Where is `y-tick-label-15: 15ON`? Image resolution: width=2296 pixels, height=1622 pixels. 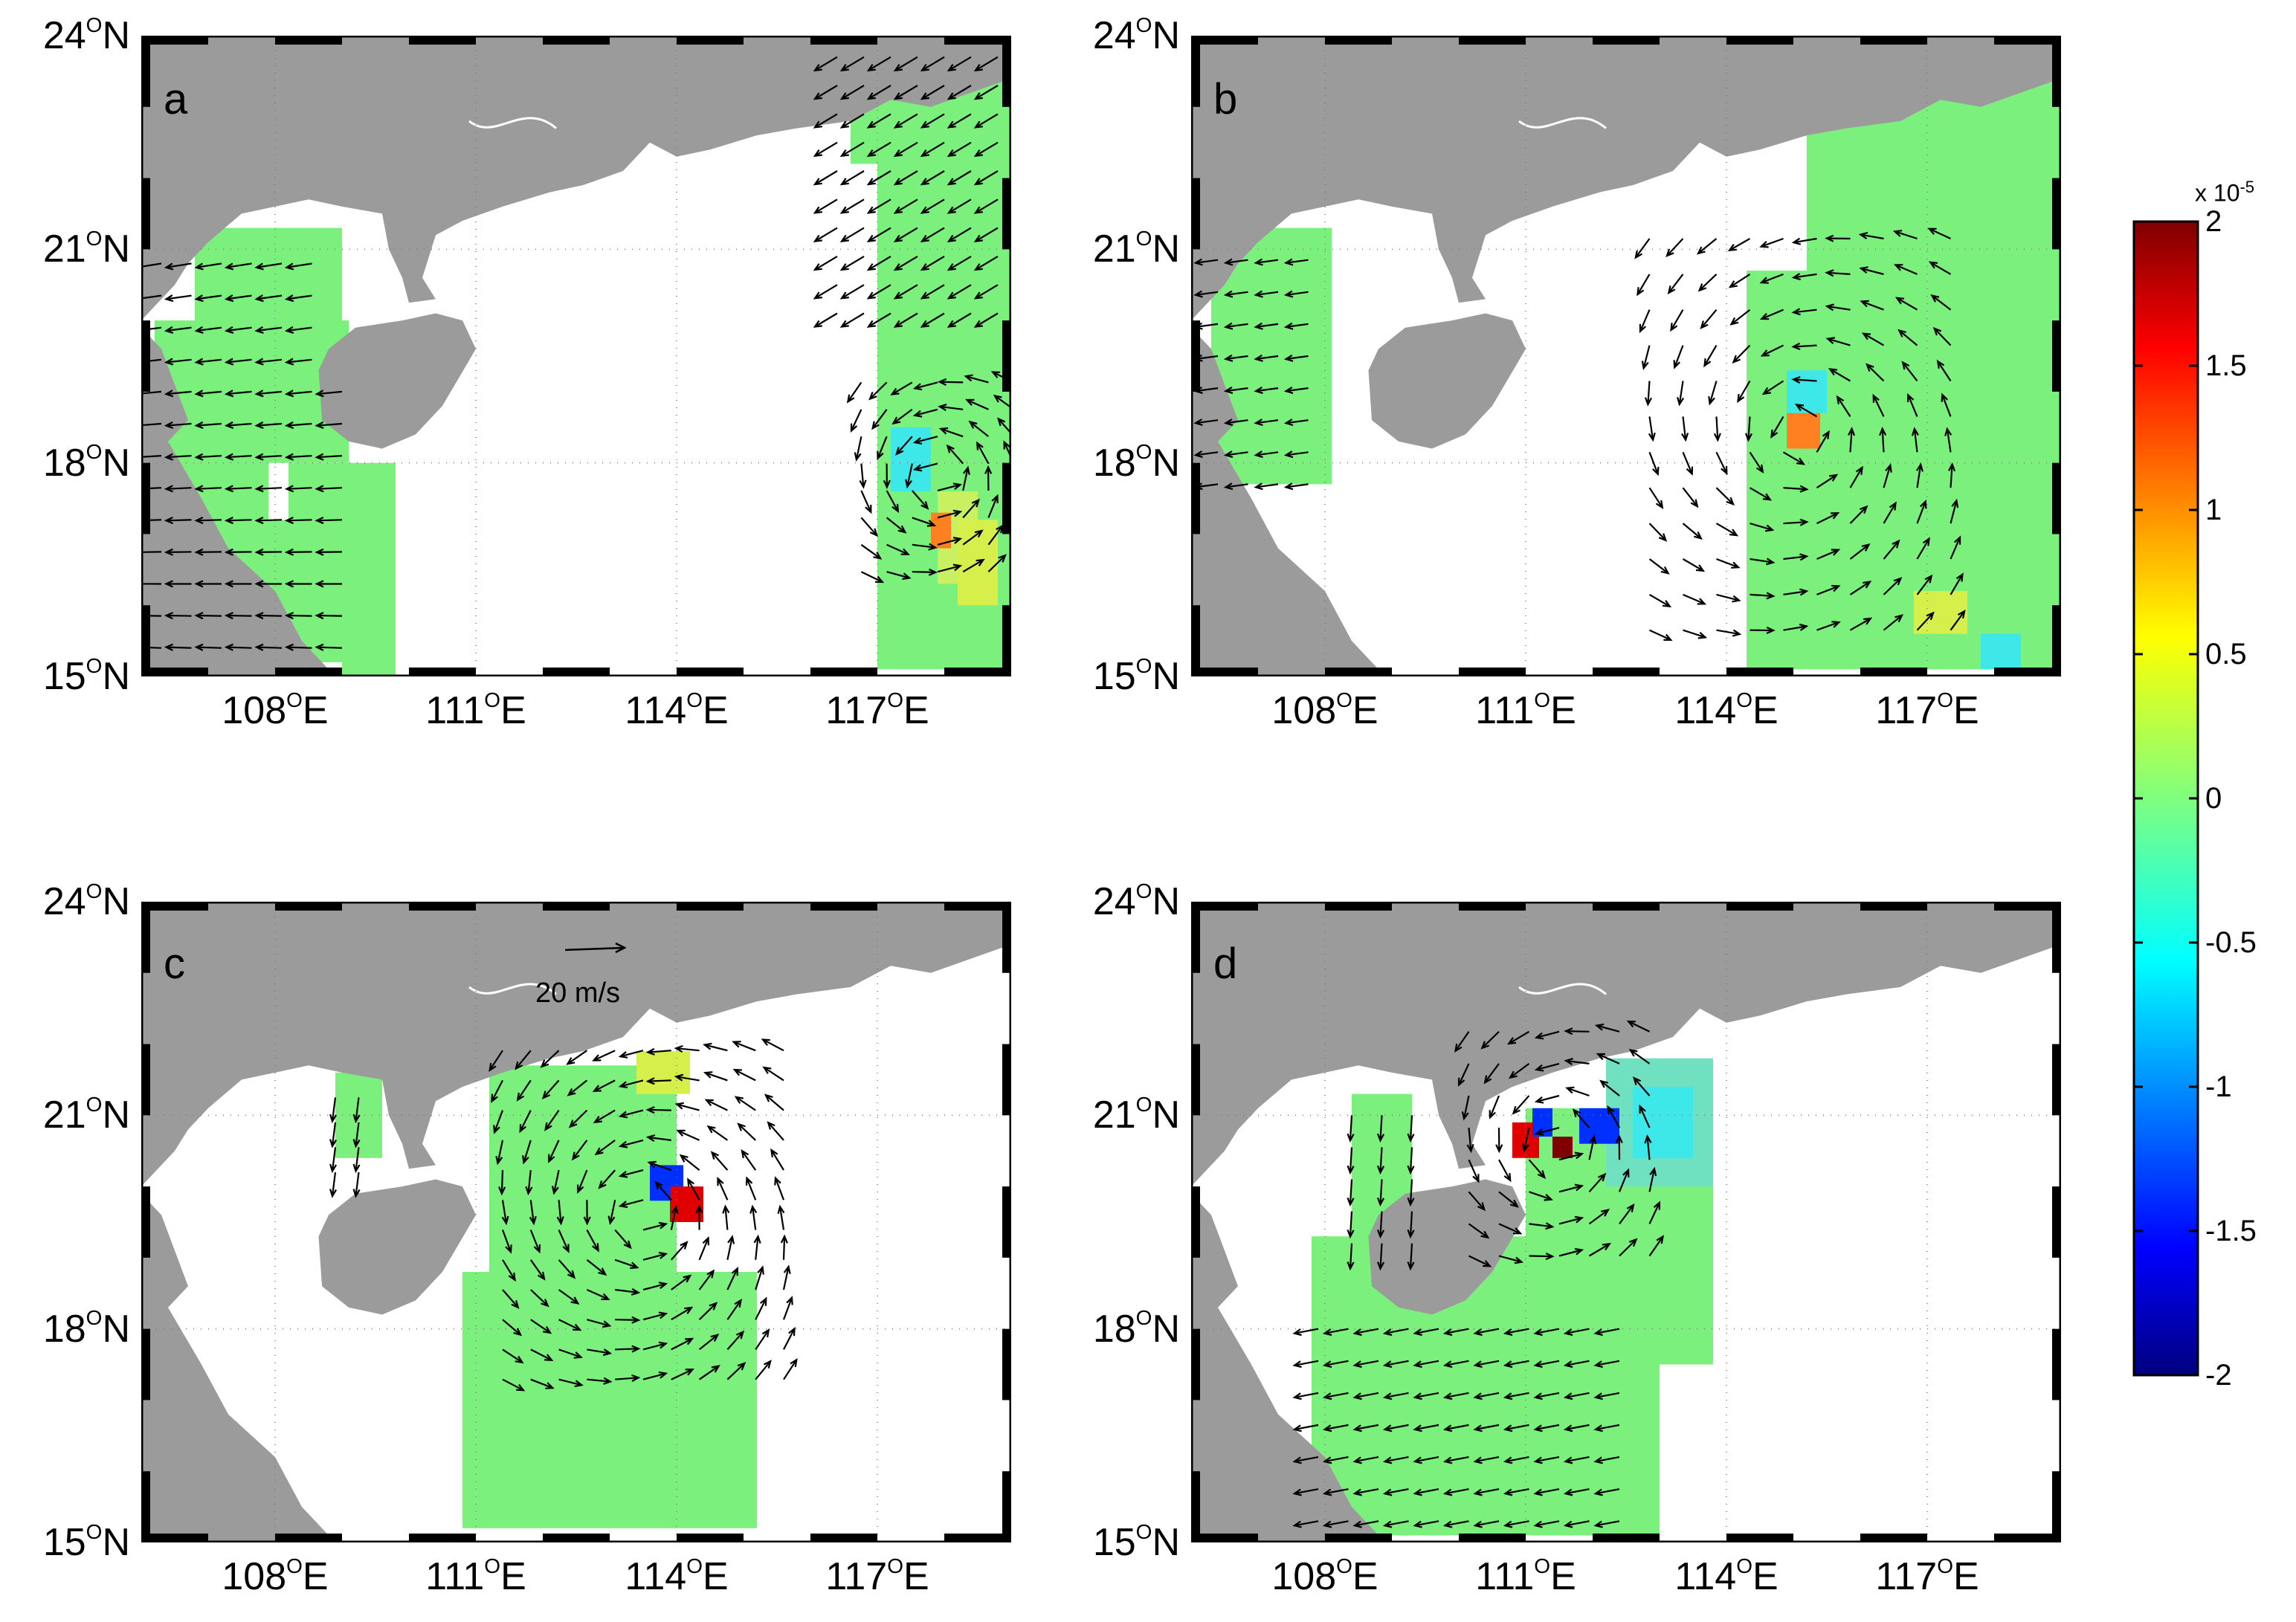 y-tick-label-15: 15ON is located at coordinates (1136, 675).